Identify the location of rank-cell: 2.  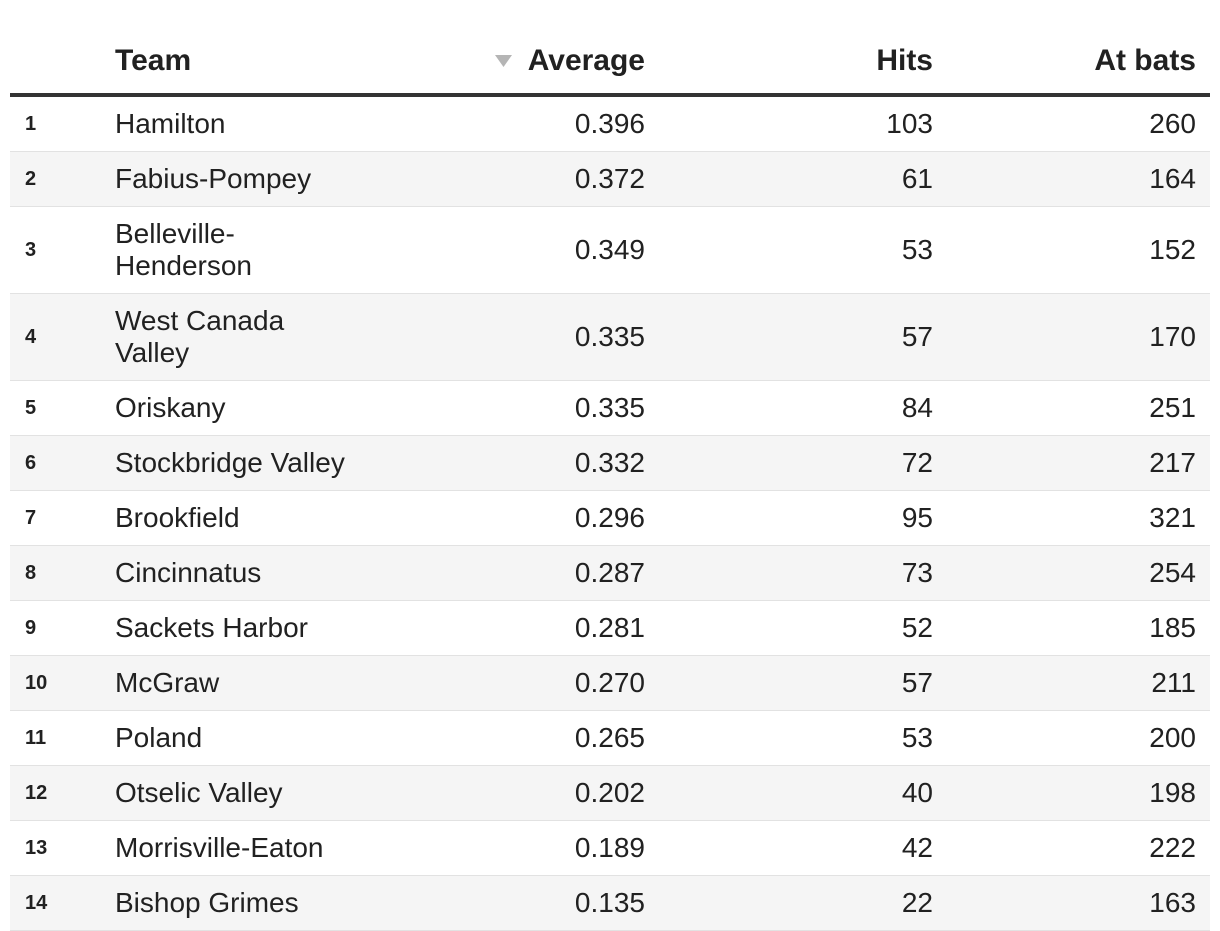
(62, 179).